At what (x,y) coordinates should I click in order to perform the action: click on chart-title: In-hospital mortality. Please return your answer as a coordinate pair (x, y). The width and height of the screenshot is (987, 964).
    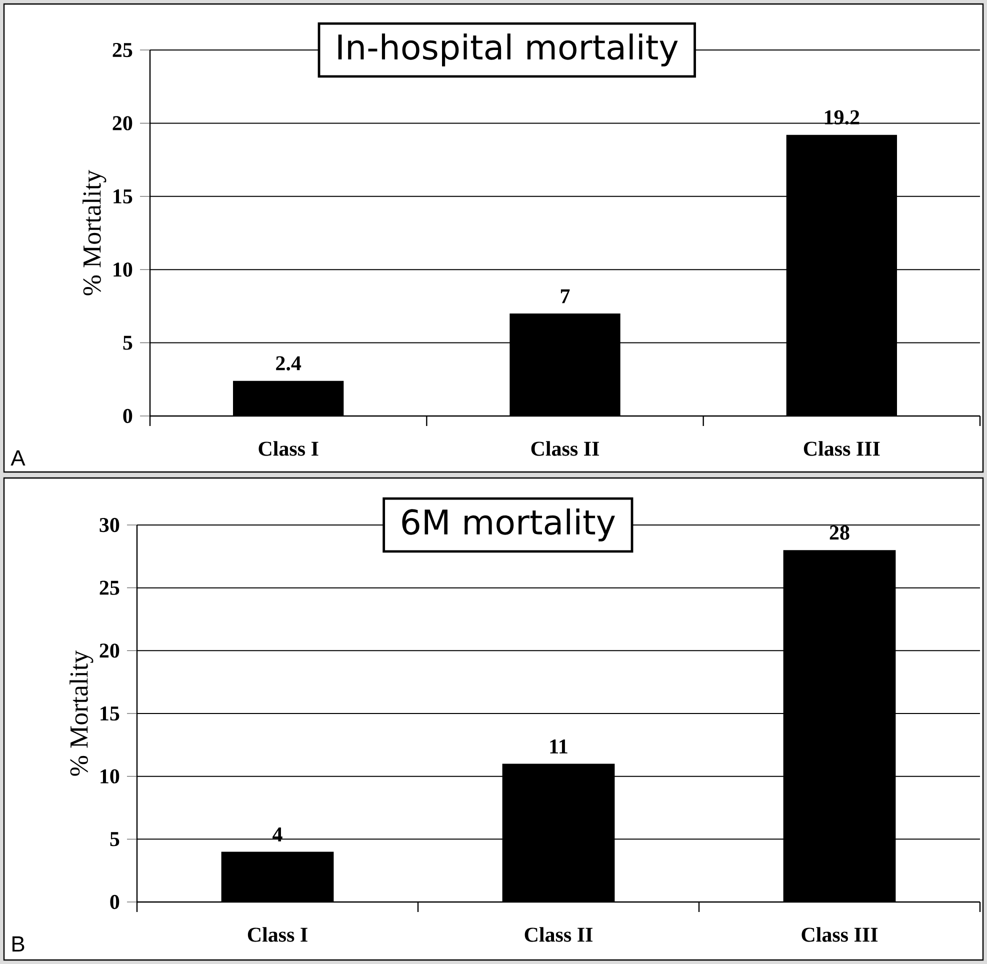
    Looking at the image, I should click on (508, 50).